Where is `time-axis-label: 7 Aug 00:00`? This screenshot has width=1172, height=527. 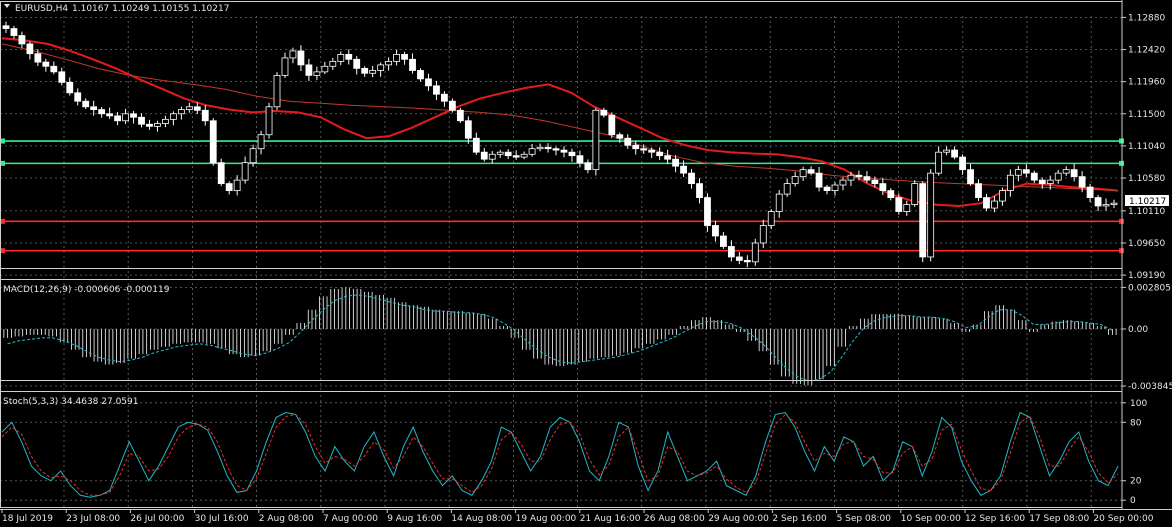
time-axis-label: 7 Aug 00:00 is located at coordinates (350, 519).